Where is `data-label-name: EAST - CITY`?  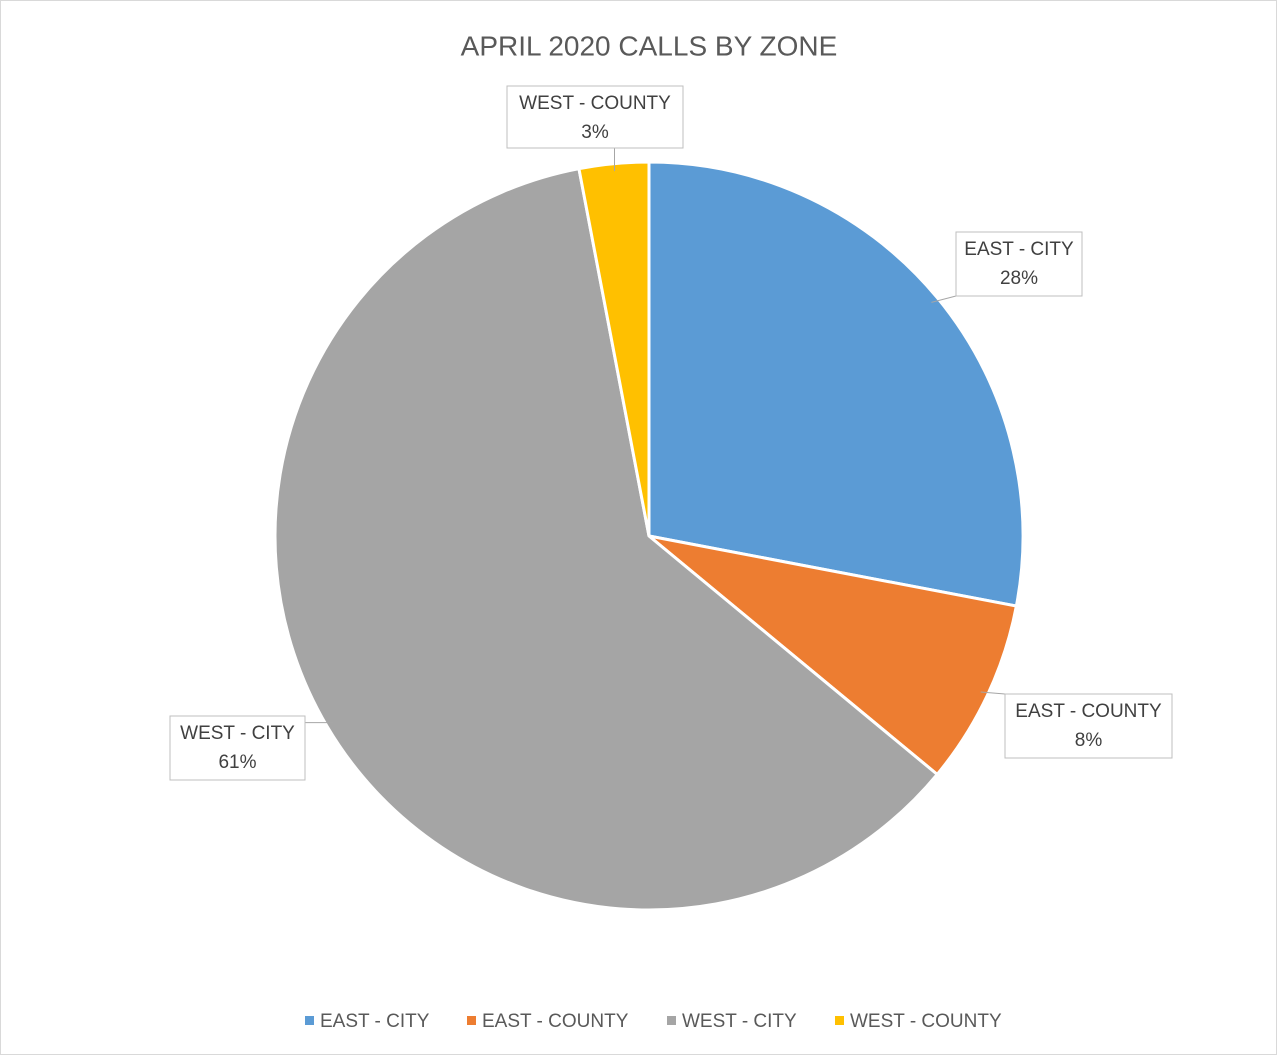 data-label-name: EAST - CITY is located at coordinates (1019, 249).